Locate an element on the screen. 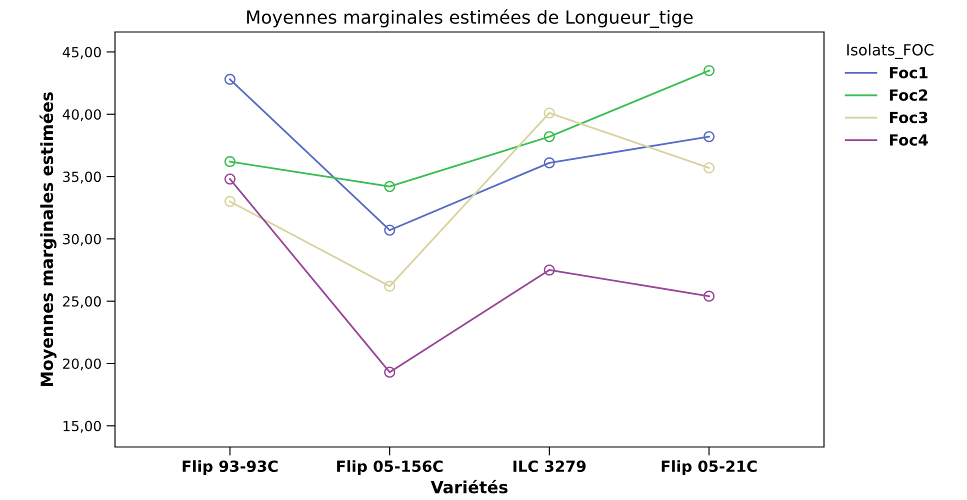  y-tick-label: 35,00 is located at coordinates (82, 178).